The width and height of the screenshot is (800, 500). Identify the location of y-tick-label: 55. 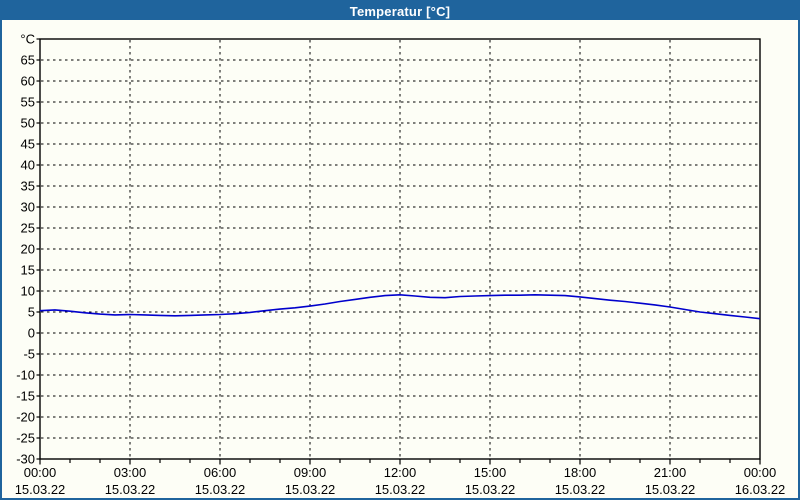
(28, 102).